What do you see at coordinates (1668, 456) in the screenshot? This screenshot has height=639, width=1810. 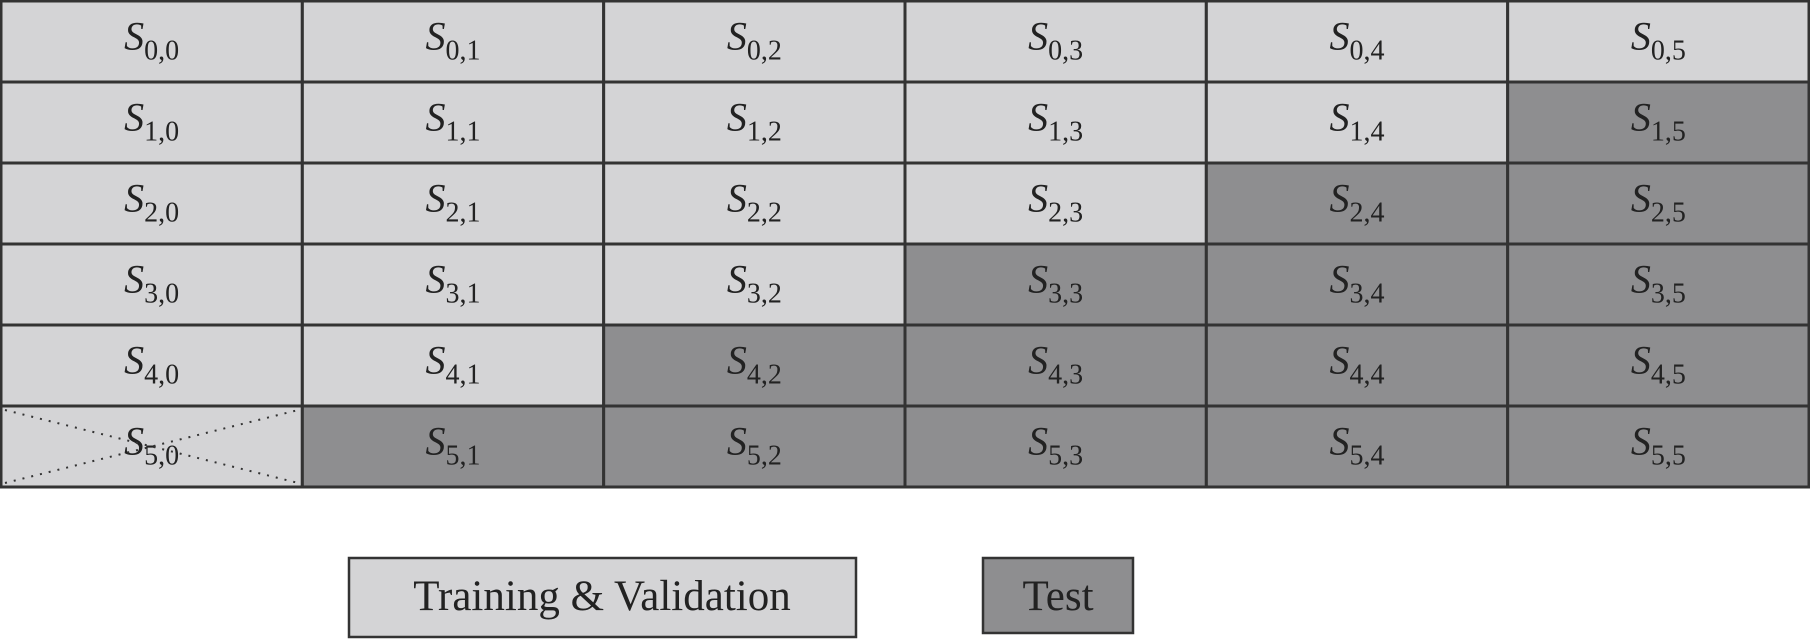 I see `subscript: 5,5` at bounding box center [1668, 456].